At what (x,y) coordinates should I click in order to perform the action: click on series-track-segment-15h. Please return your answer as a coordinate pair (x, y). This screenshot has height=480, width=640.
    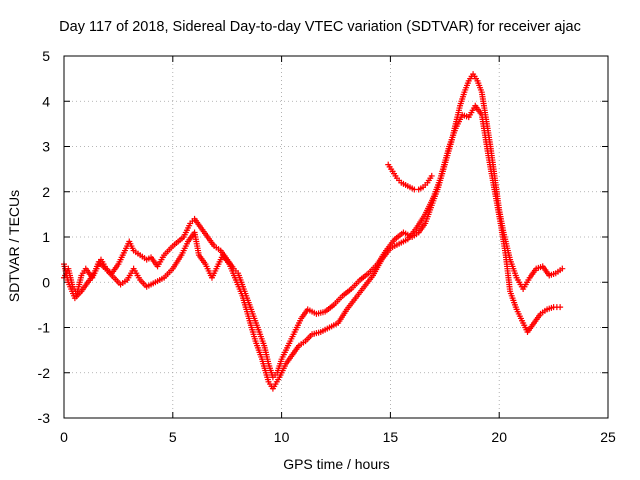
    Looking at the image, I should click on (410, 177).